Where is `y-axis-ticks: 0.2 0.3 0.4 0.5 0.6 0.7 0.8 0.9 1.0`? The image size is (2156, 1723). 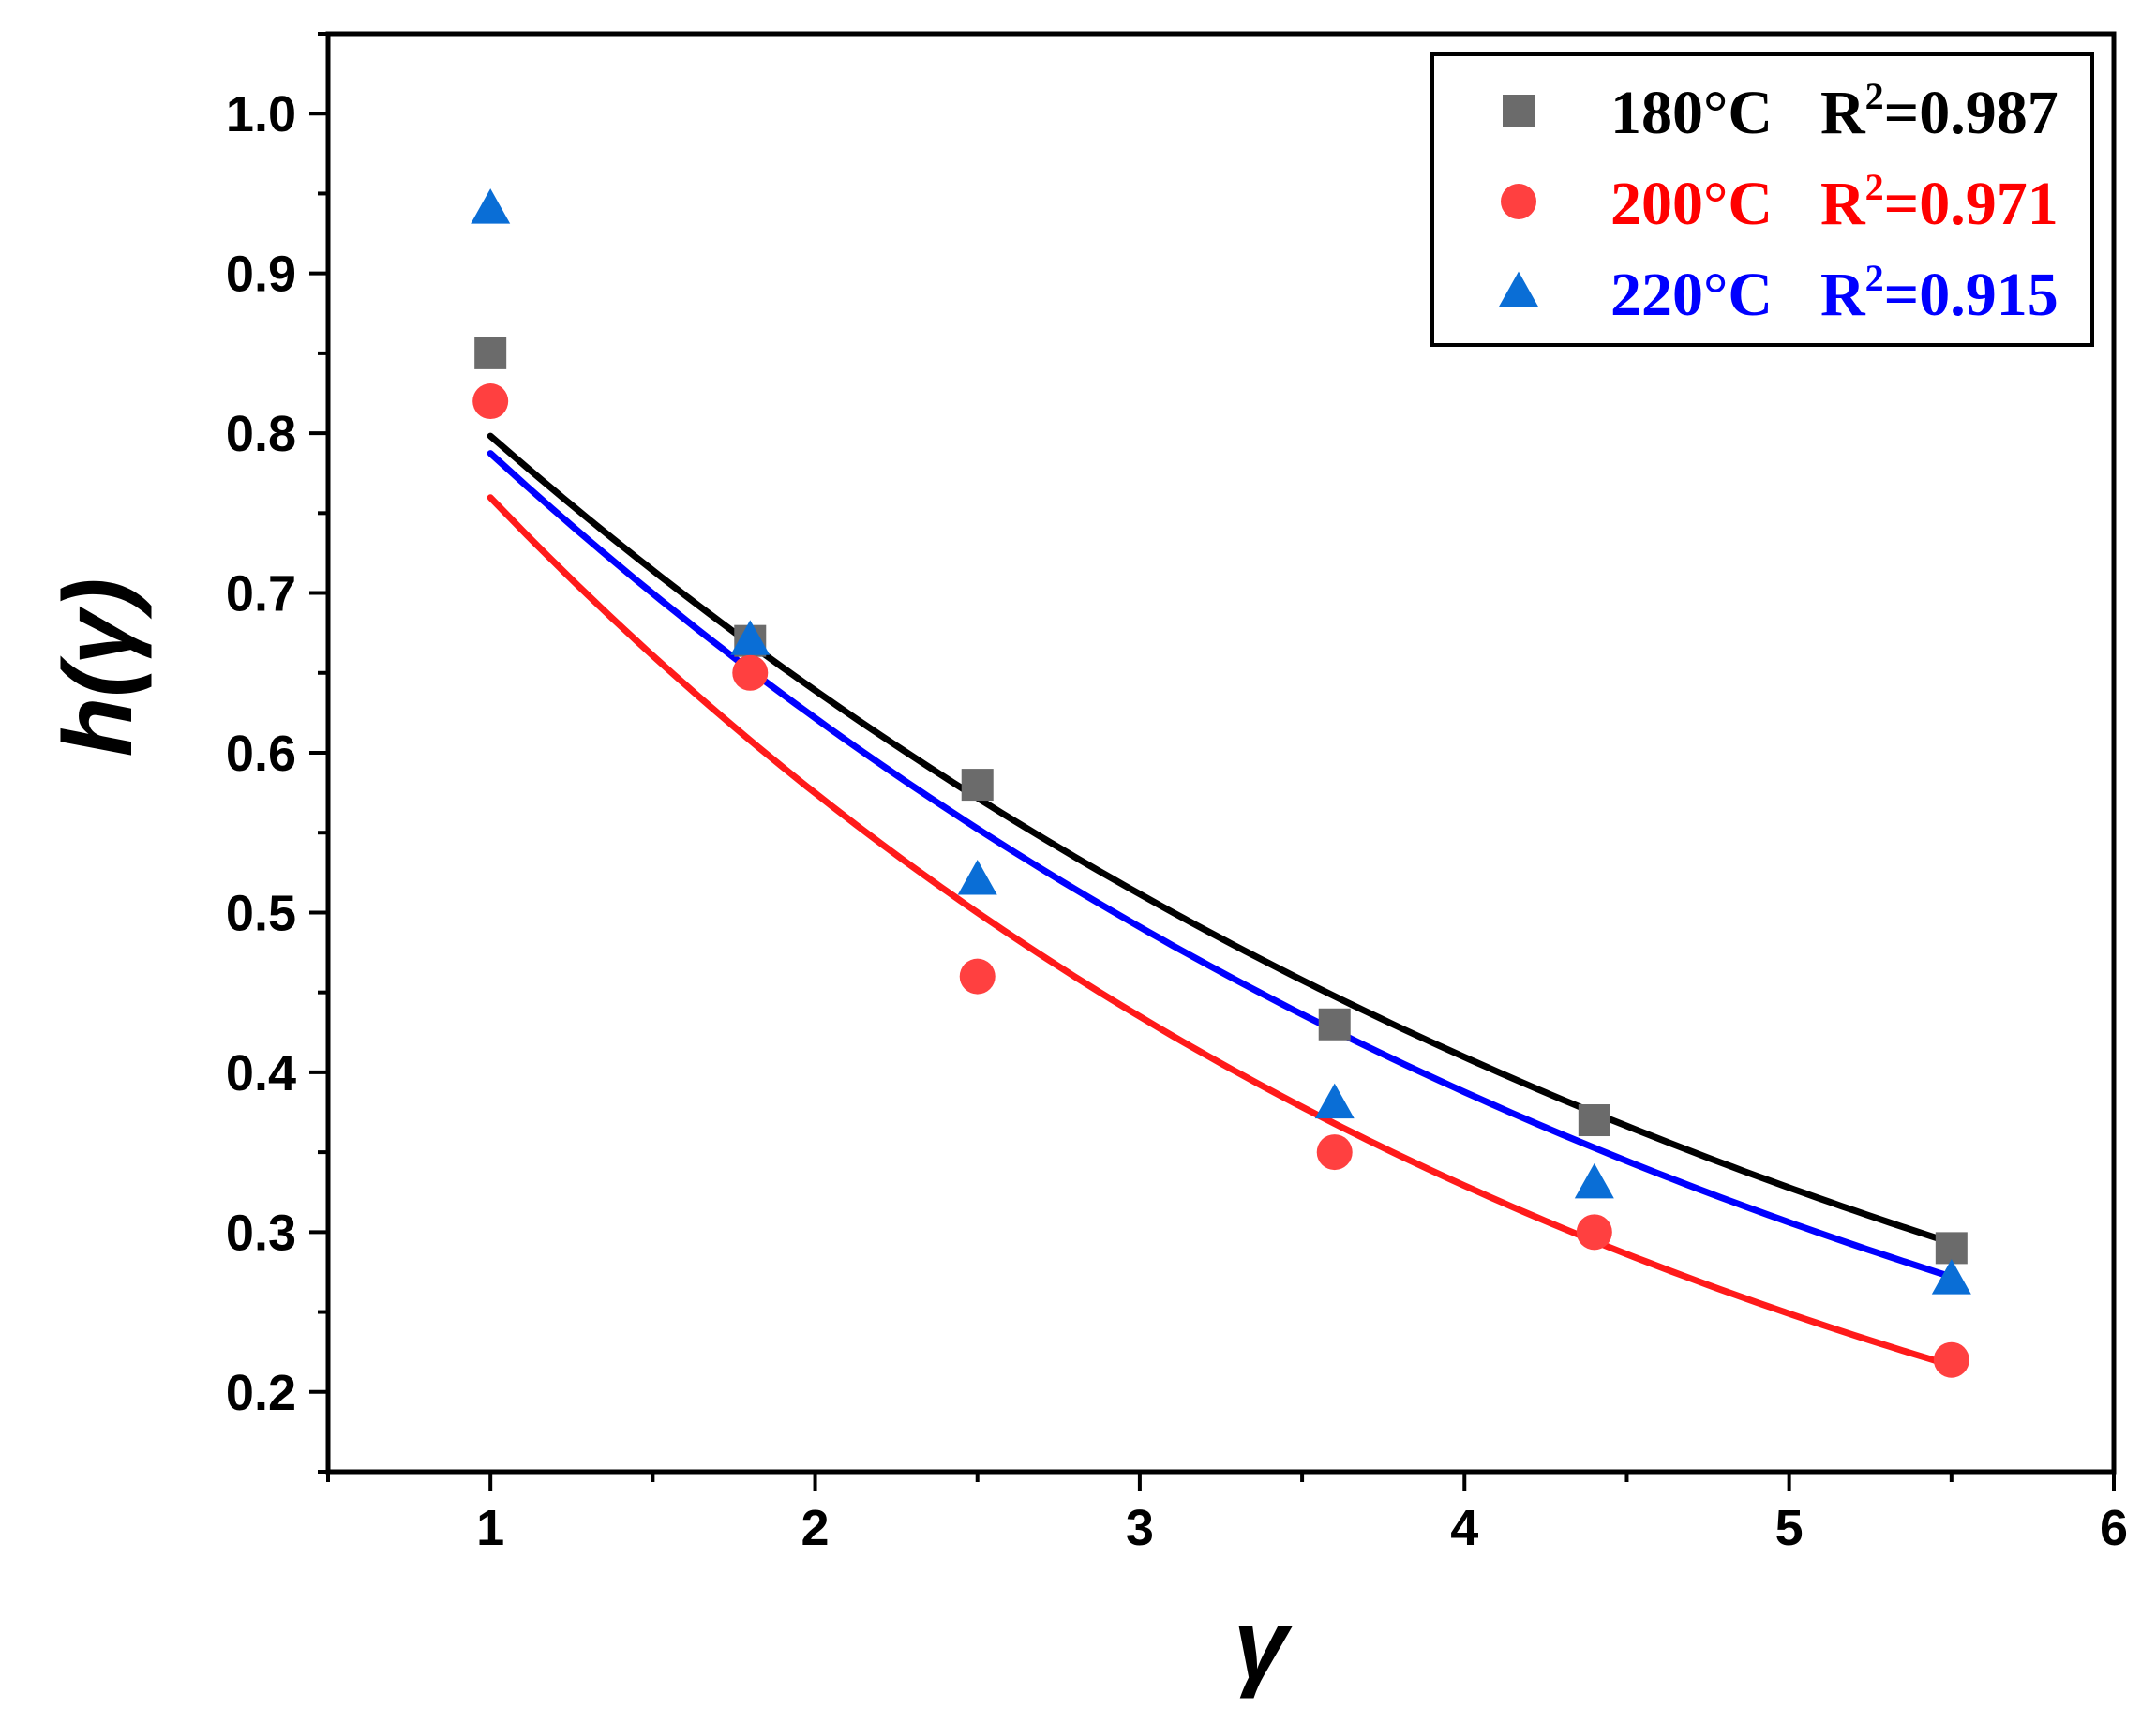
y-axis-ticks: 0.2 0.3 0.4 0.5 0.6 0.7 0.8 0.9 1.0 is located at coordinates (277, 753).